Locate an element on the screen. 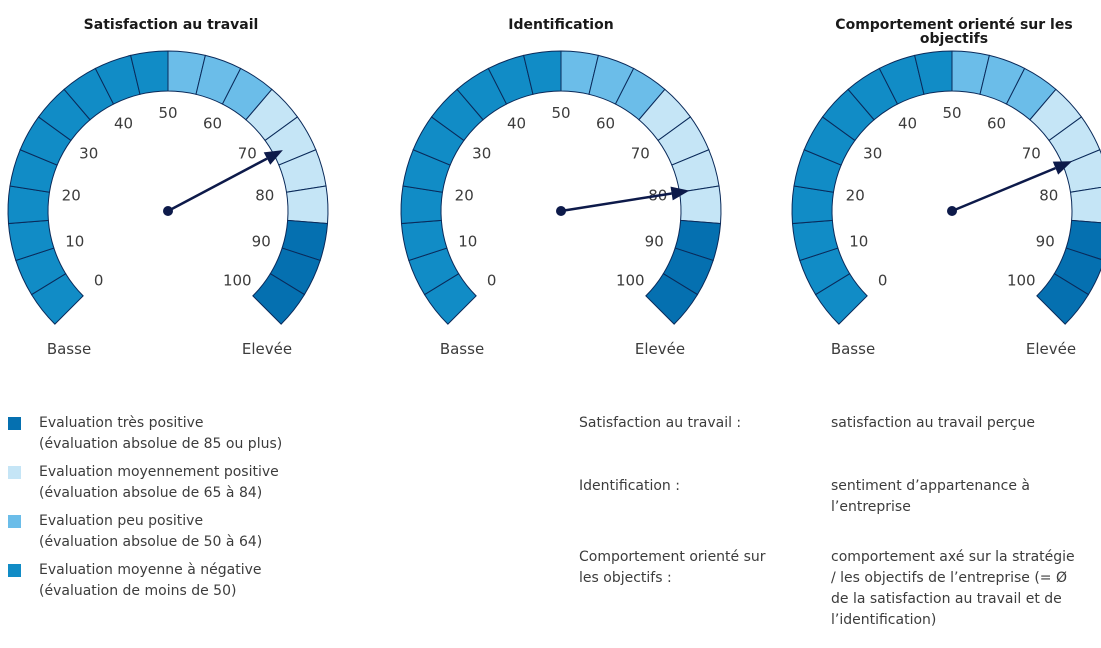  gauge-title-satisfaction: Satisfaction au travail is located at coordinates (171, 25).